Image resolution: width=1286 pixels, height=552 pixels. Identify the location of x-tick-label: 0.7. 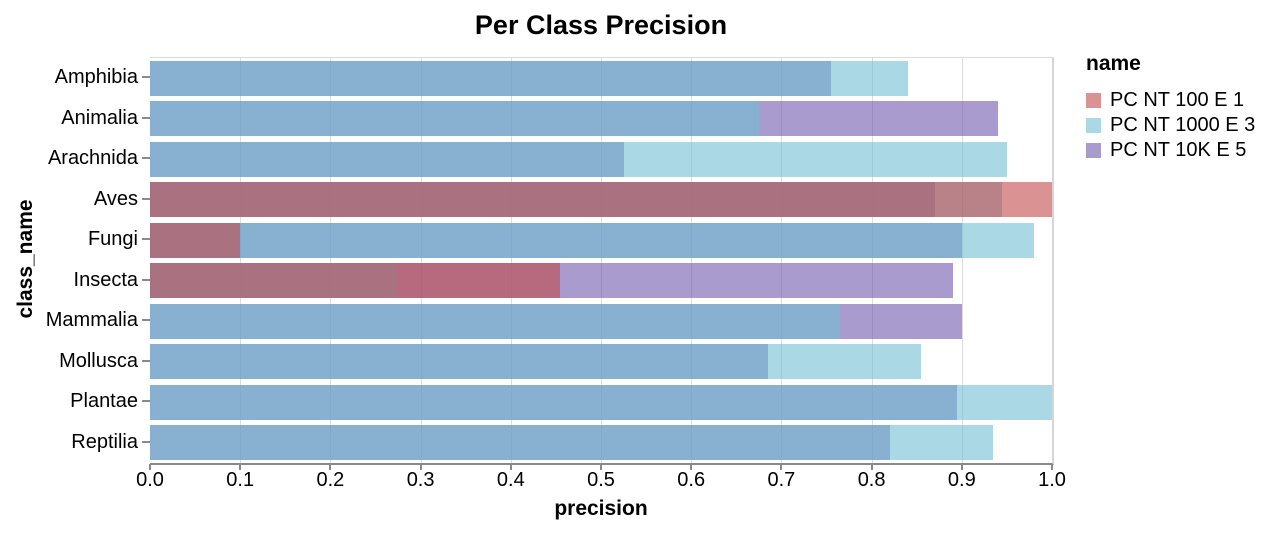
(781, 480).